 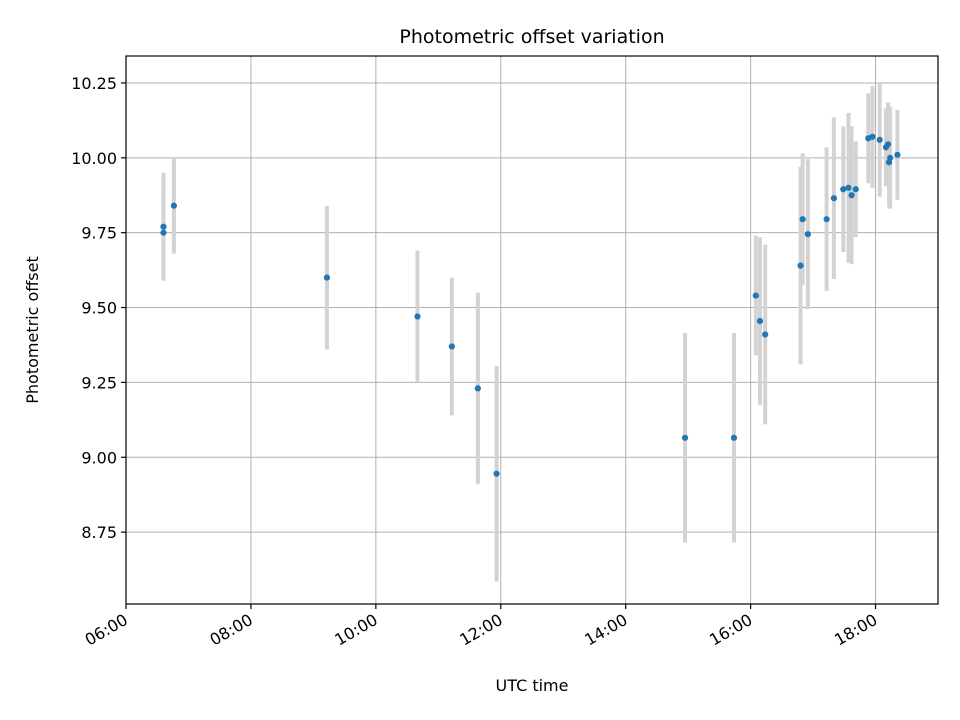 I want to click on y-tick-label: 9.50, so click(x=99, y=308).